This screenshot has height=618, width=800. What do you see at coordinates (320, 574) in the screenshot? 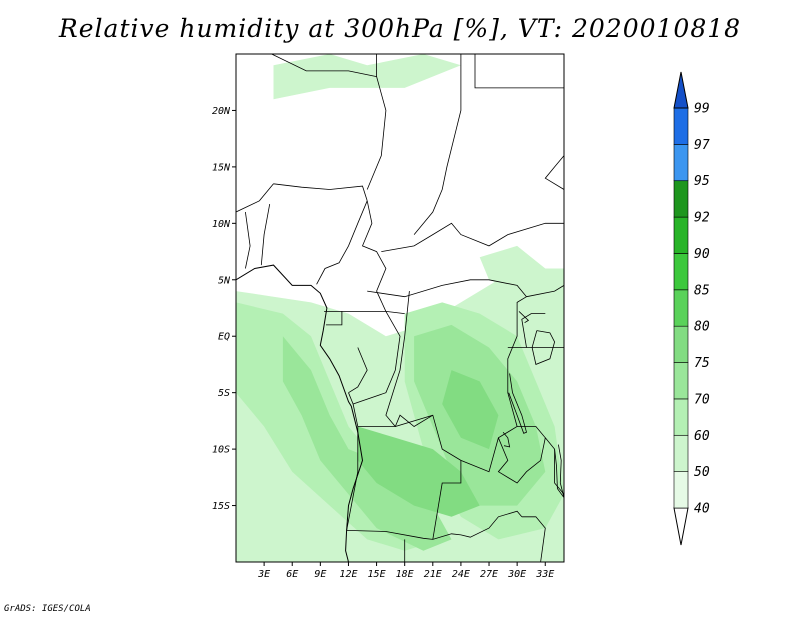
I see `lon-tick-label: 9E` at bounding box center [320, 574].